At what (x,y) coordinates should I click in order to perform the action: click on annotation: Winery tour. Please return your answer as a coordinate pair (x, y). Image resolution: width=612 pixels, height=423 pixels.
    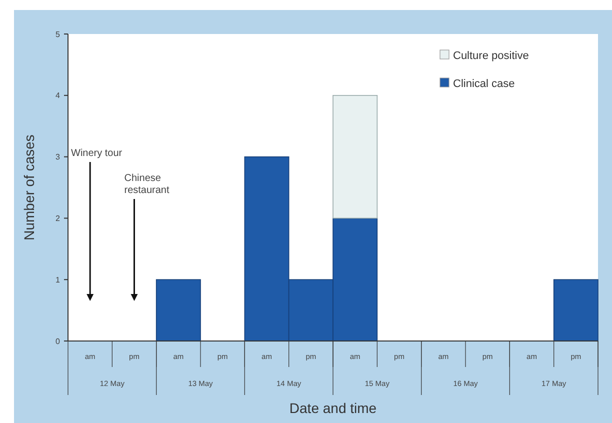
    Looking at the image, I should click on (97, 153).